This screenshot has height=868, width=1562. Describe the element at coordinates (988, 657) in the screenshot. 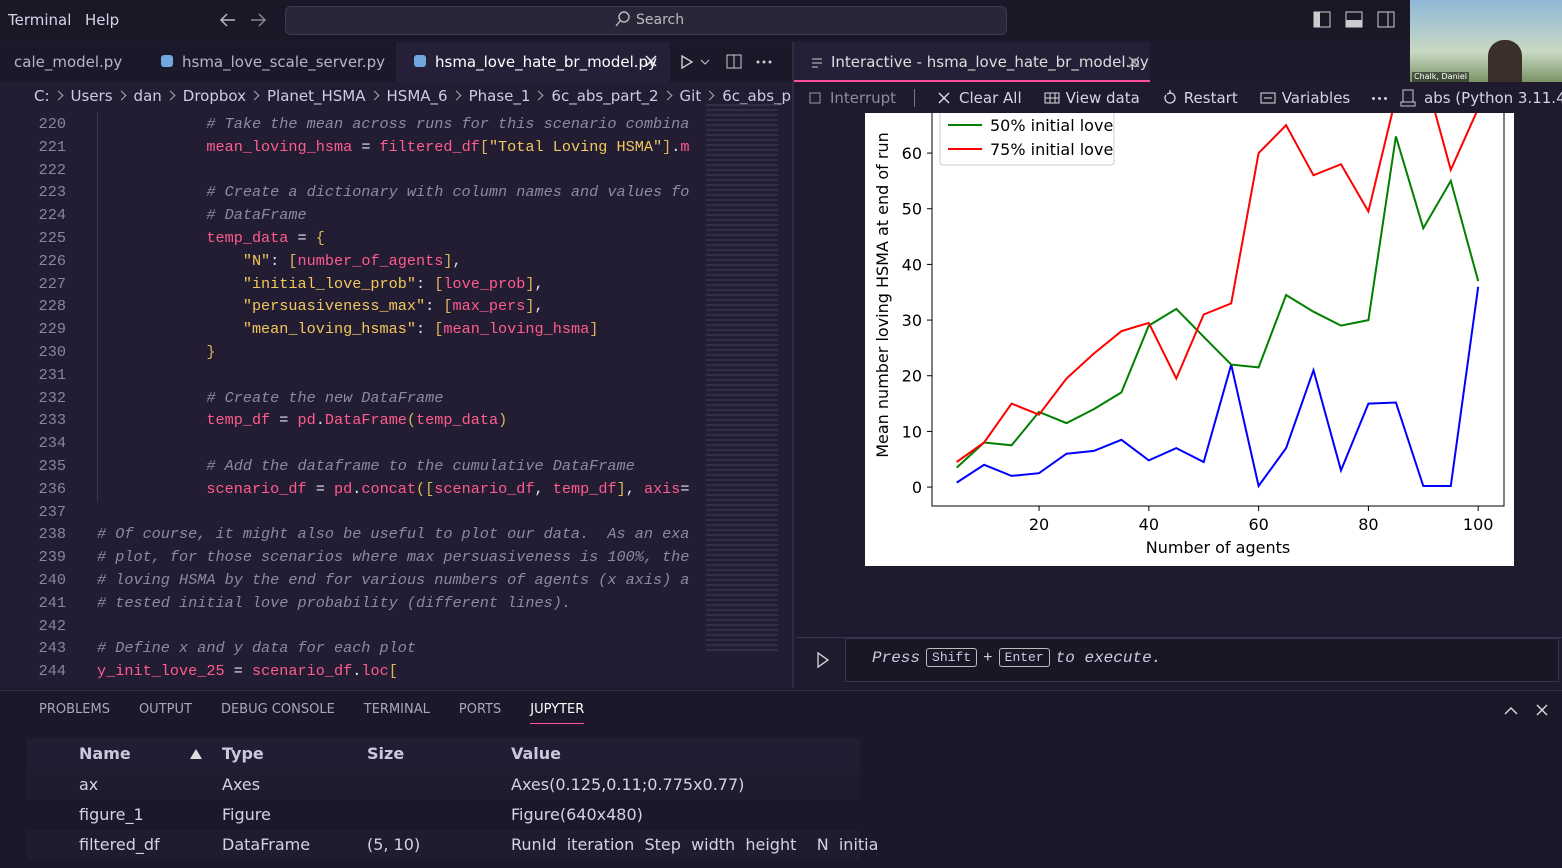

I see `hint-text: +` at that location.